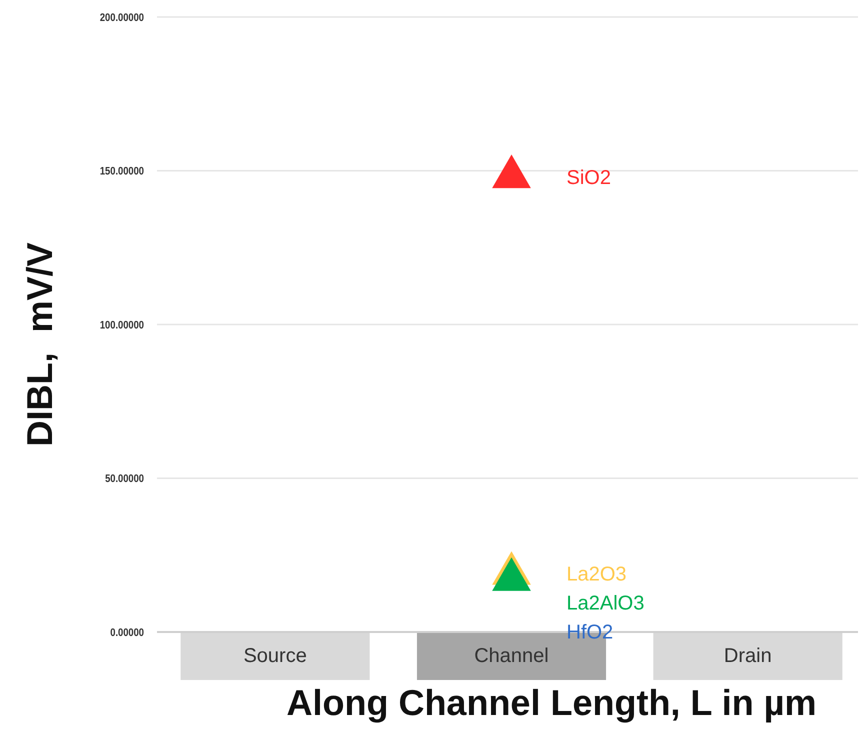  I want to click on y-tick-label: 0.00000, so click(127, 633).